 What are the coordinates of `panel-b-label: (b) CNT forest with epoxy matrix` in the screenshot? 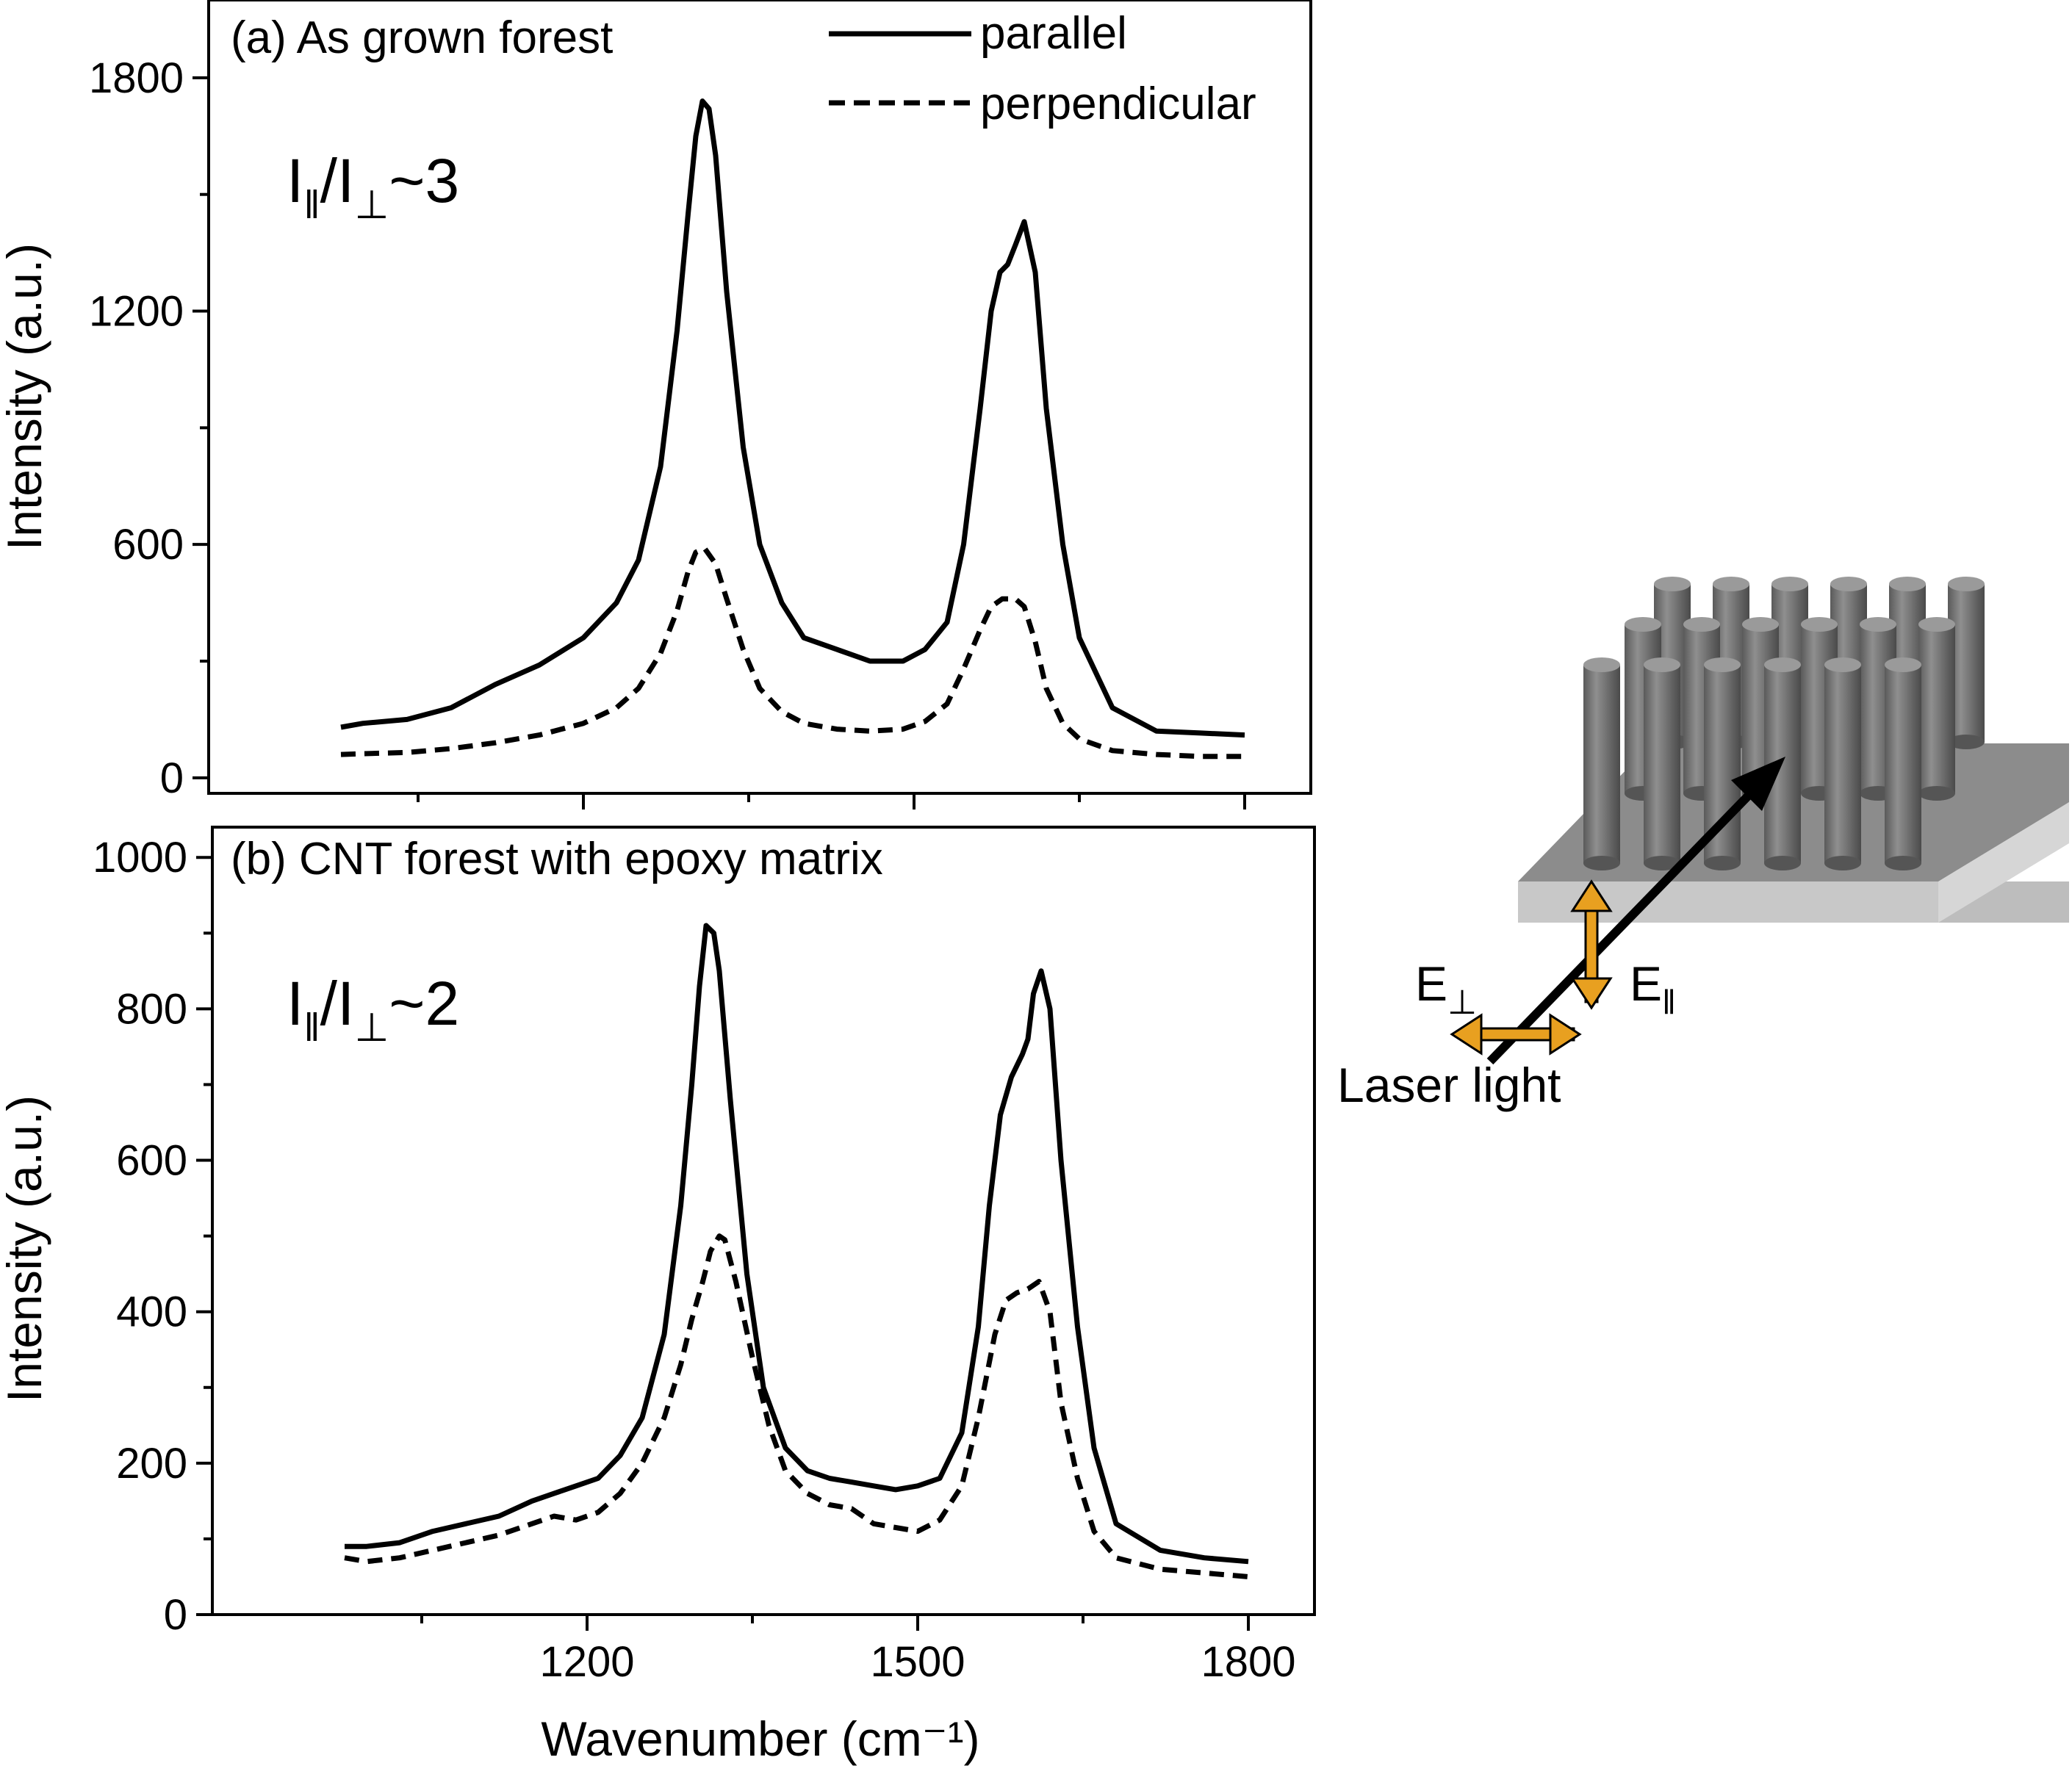 It's located at (557, 859).